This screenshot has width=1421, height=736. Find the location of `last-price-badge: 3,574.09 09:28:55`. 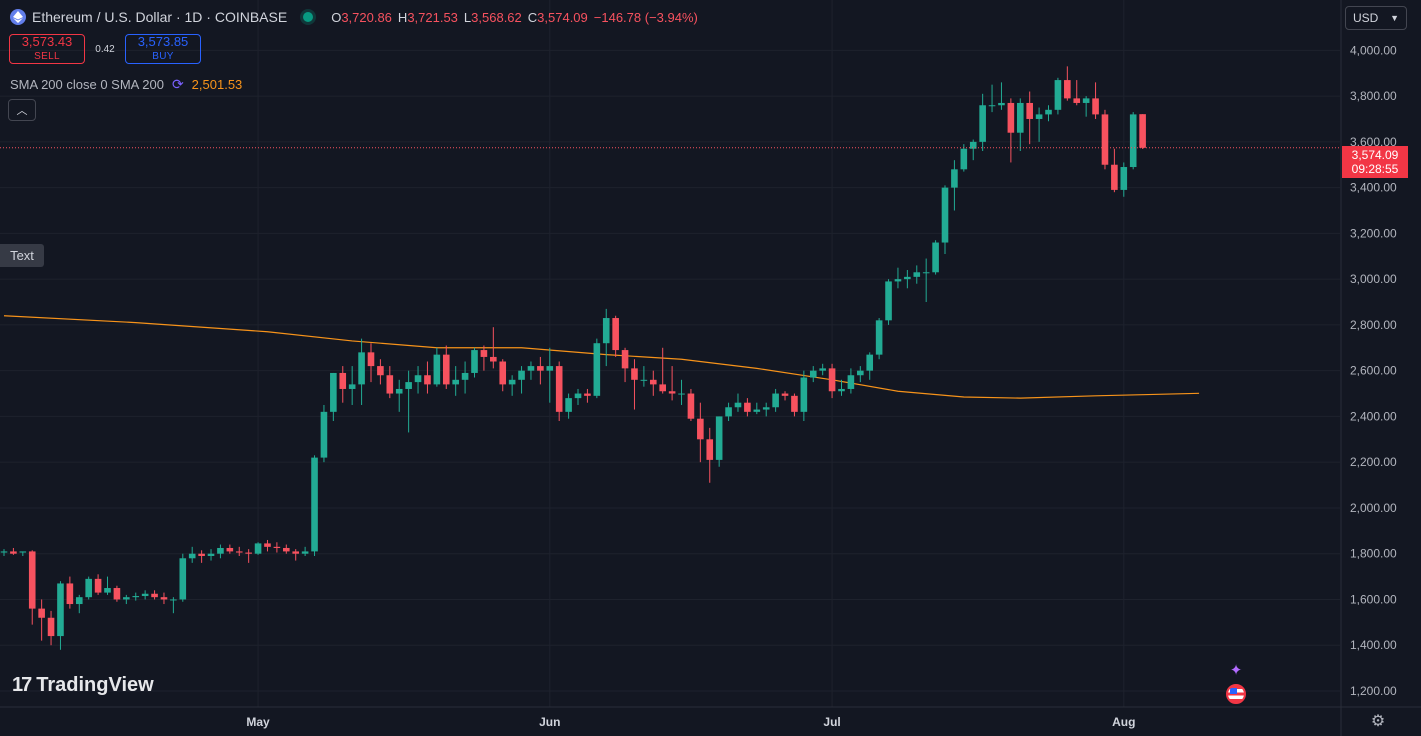

last-price-badge: 3,574.09 09:28:55 is located at coordinates (1375, 162).